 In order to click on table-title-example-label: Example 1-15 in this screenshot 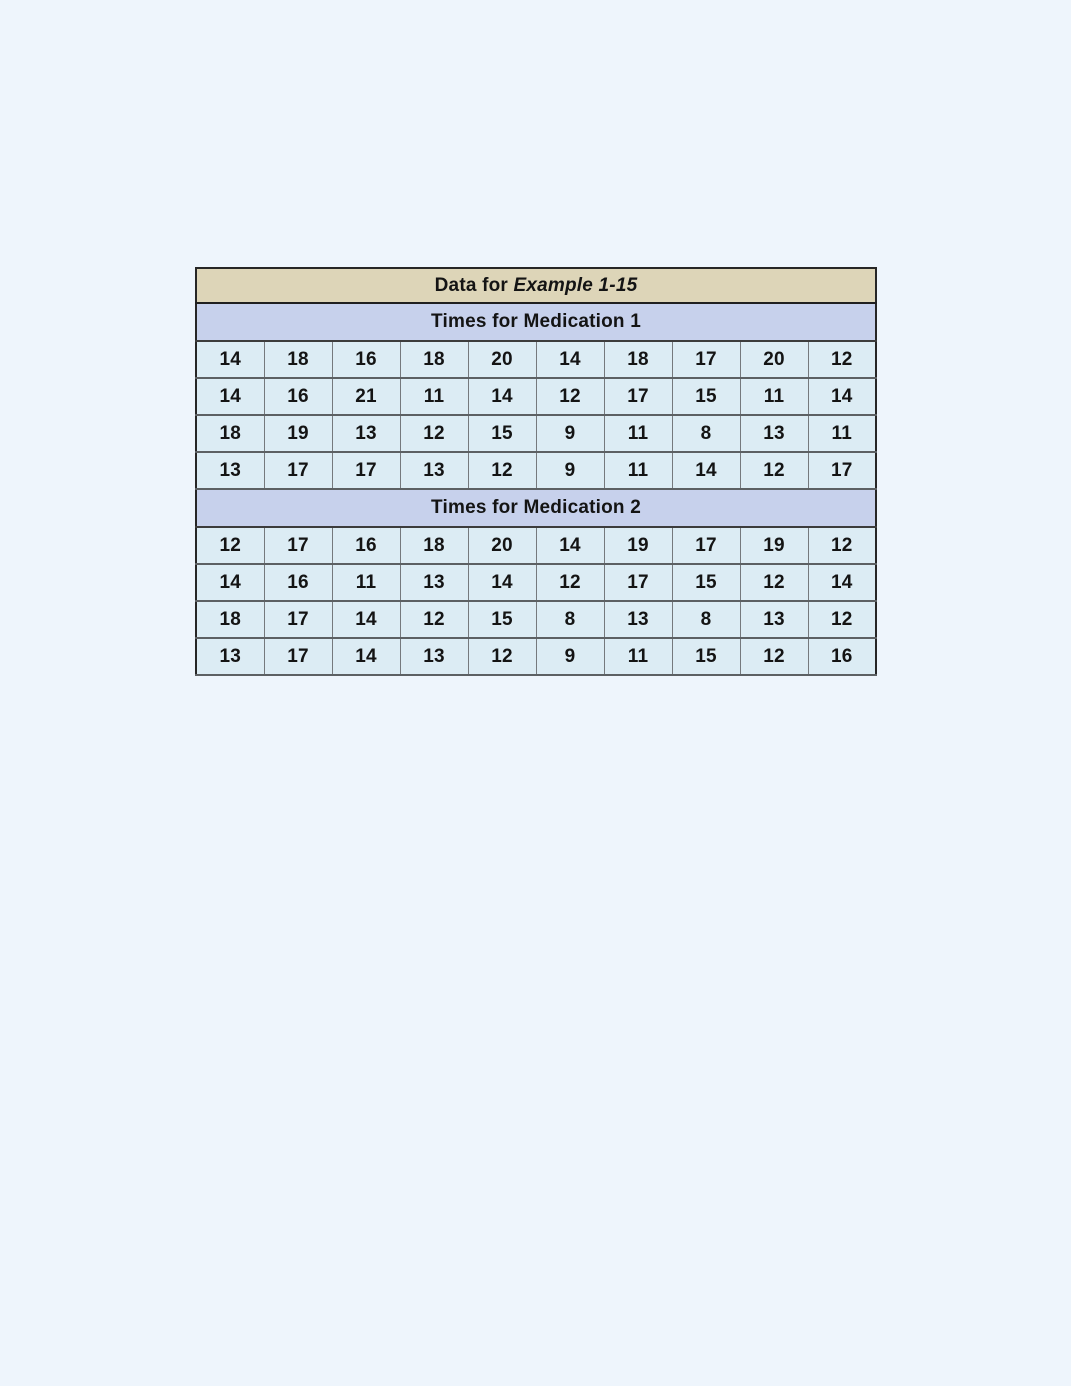, I will do `click(575, 285)`.